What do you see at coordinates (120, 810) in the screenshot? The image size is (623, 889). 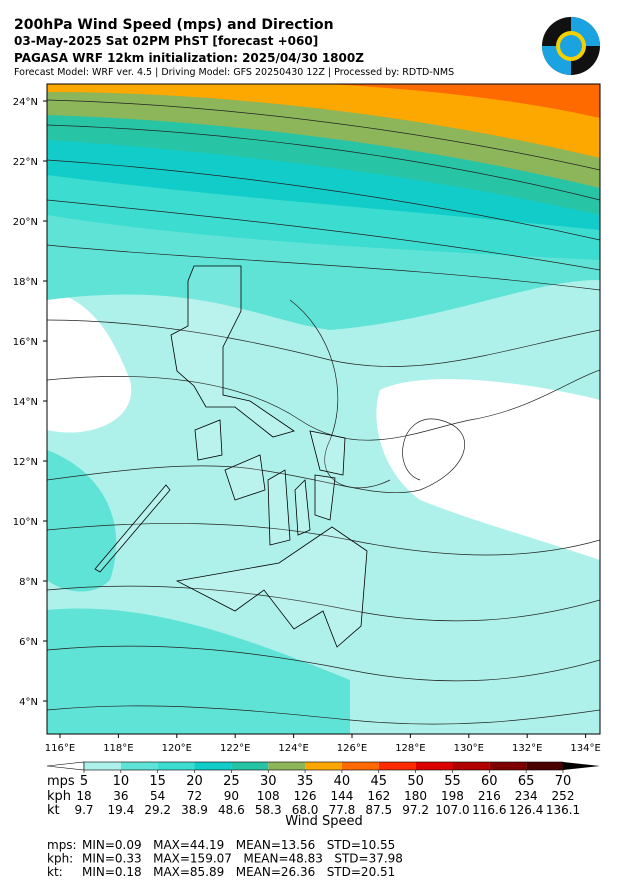 I see `colorbar-tick-label: 19.4` at bounding box center [120, 810].